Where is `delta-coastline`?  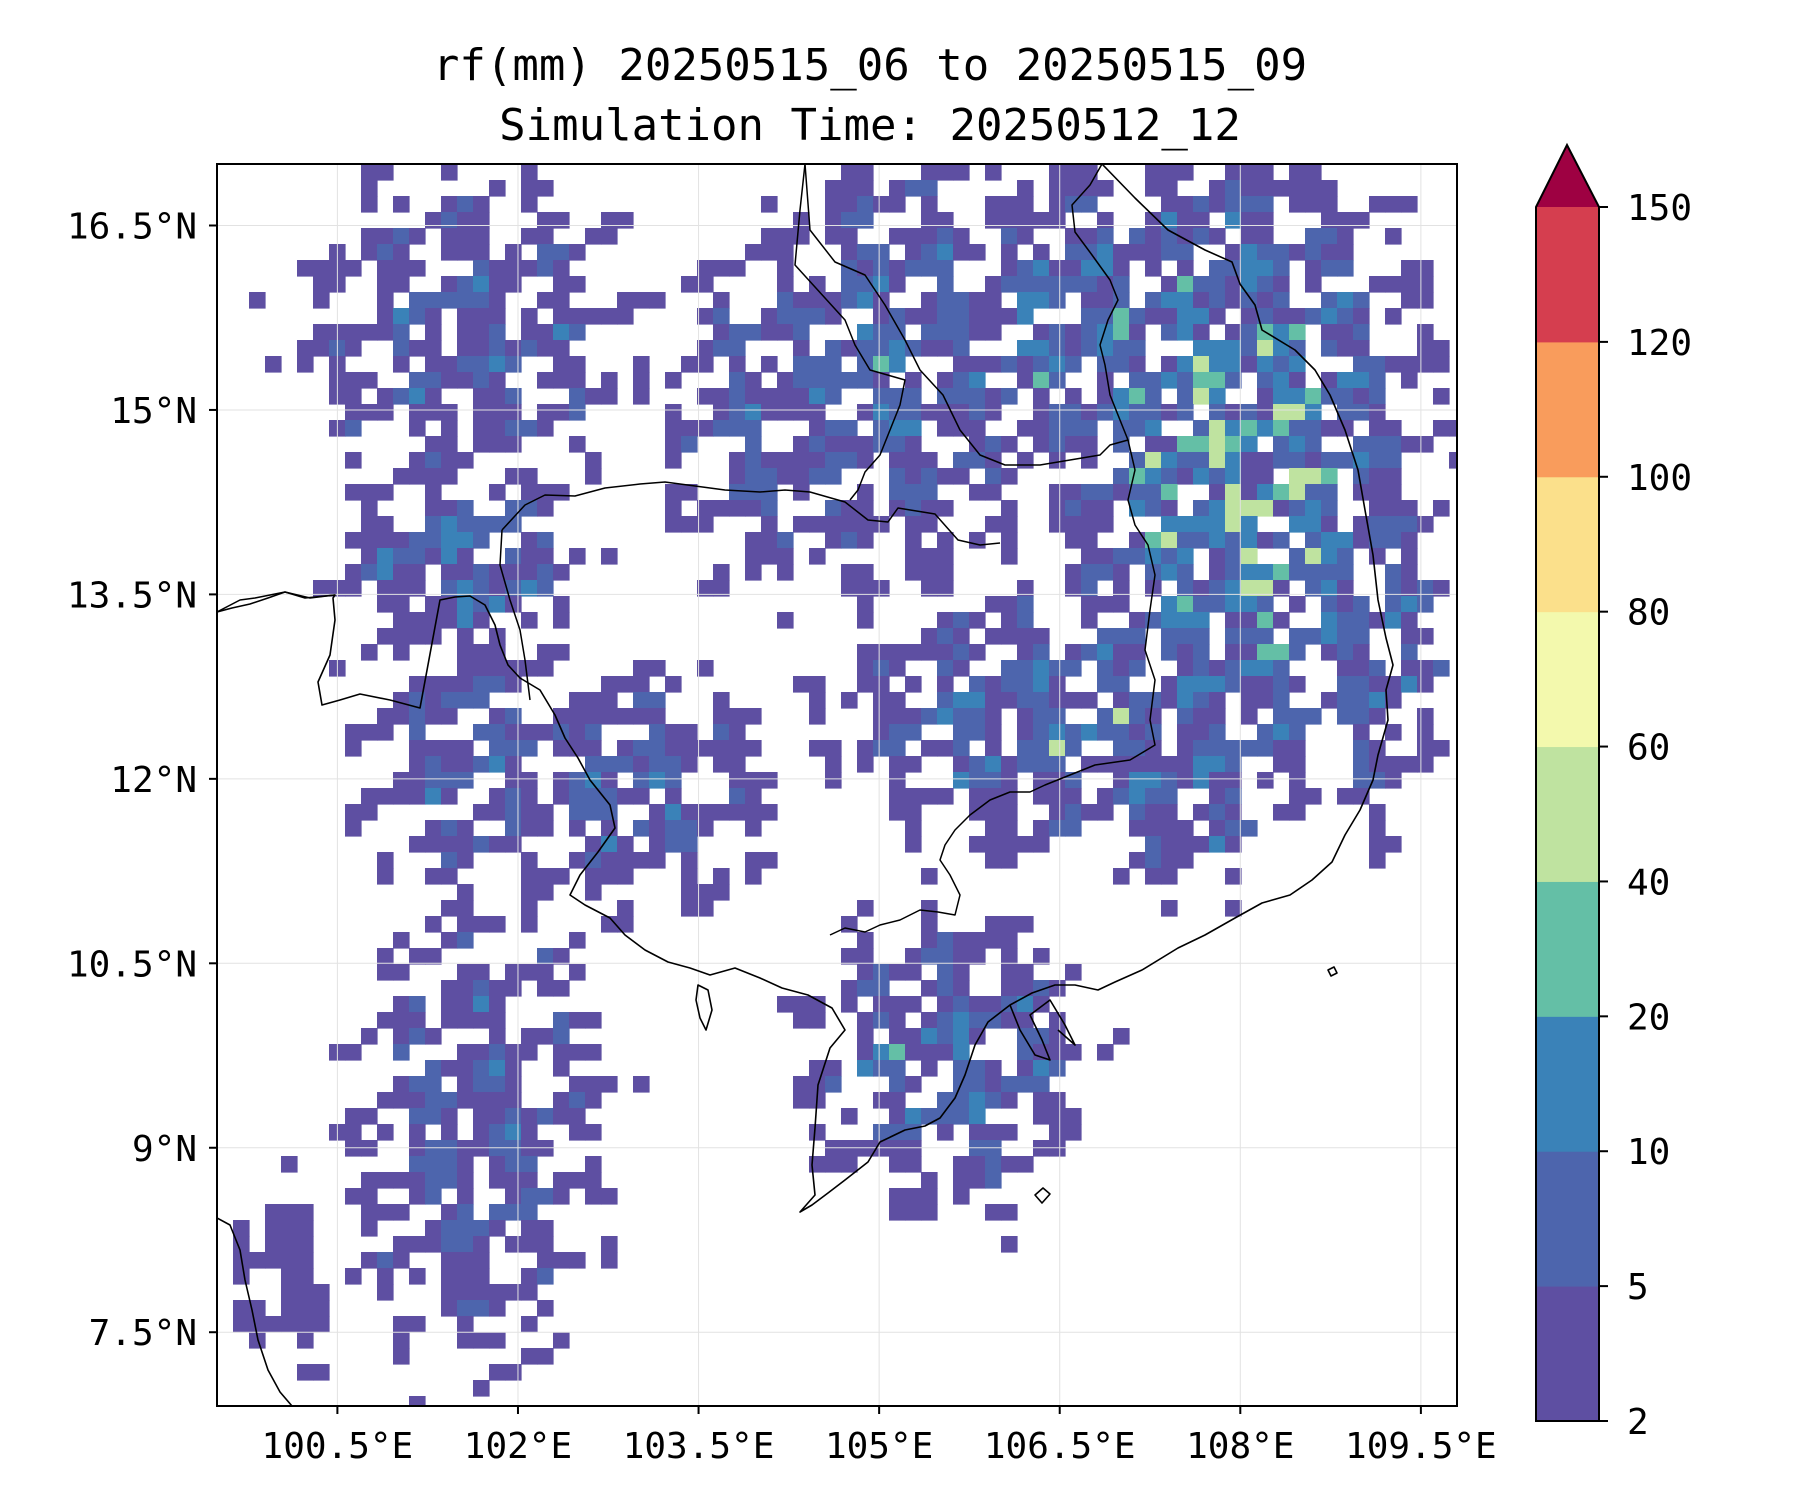 delta-coastline is located at coordinates (1042, 1030).